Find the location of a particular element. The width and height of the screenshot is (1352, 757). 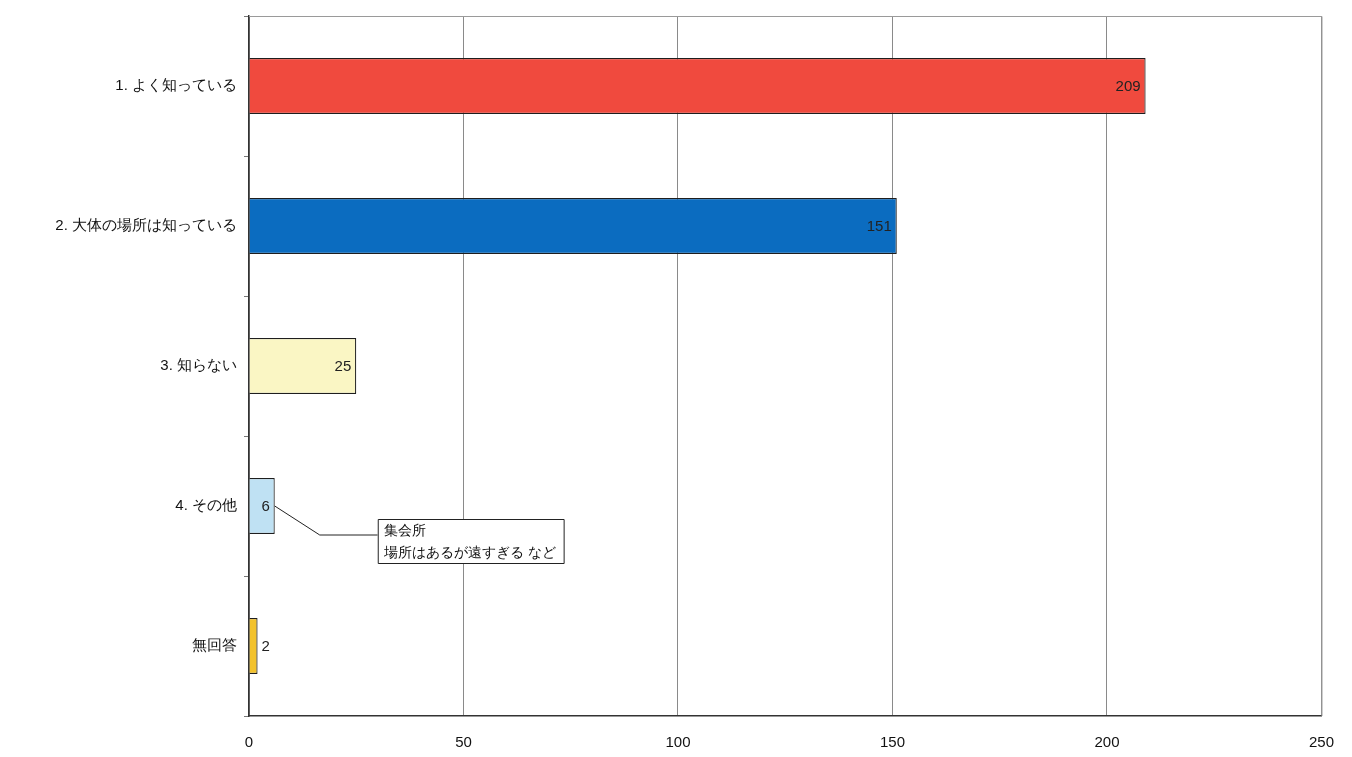

y-tick-label: 1. よく知っている is located at coordinates (176, 85).